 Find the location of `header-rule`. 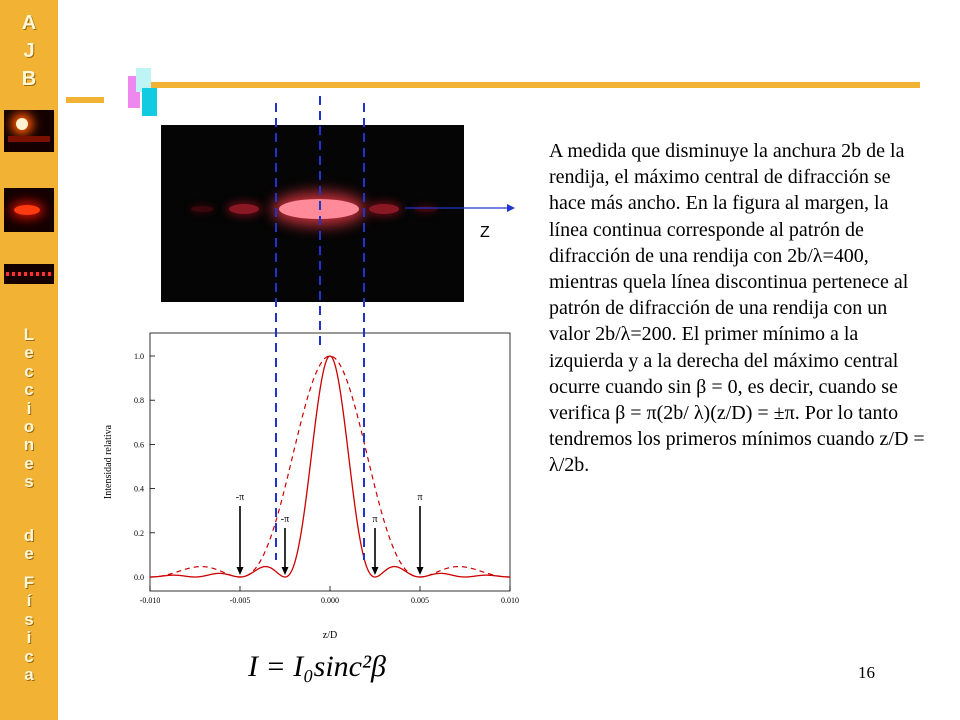

header-rule is located at coordinates (535, 85).